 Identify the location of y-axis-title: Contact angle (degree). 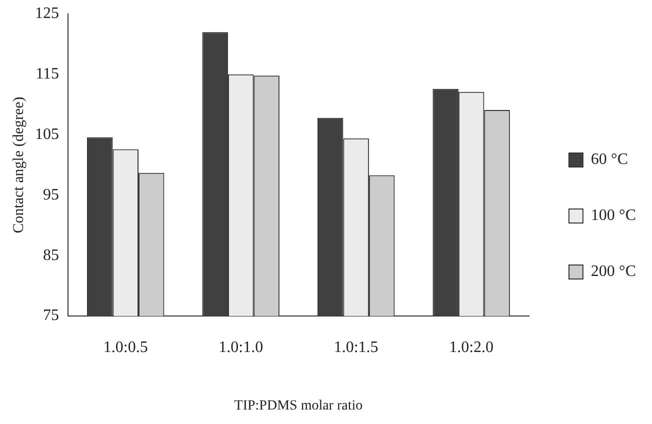
(18, 165).